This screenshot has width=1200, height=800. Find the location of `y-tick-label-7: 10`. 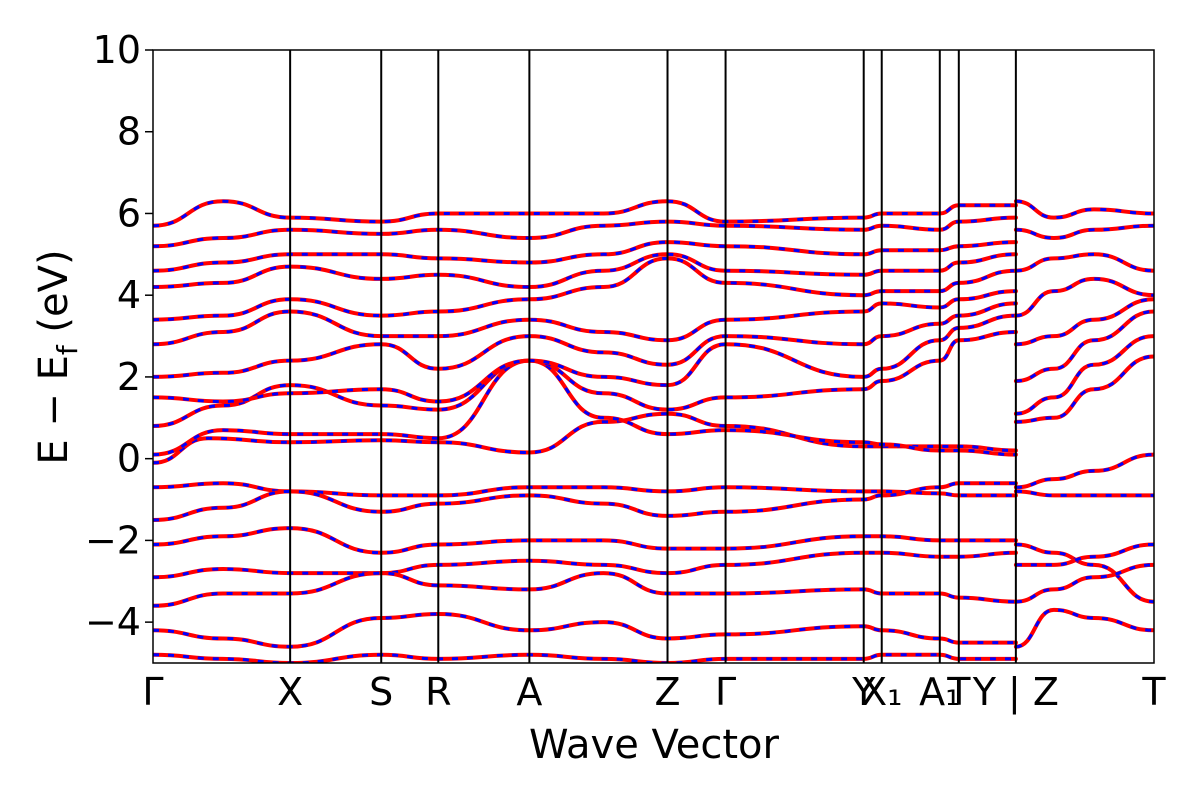

y-tick-label-7: 10 is located at coordinates (117, 50).